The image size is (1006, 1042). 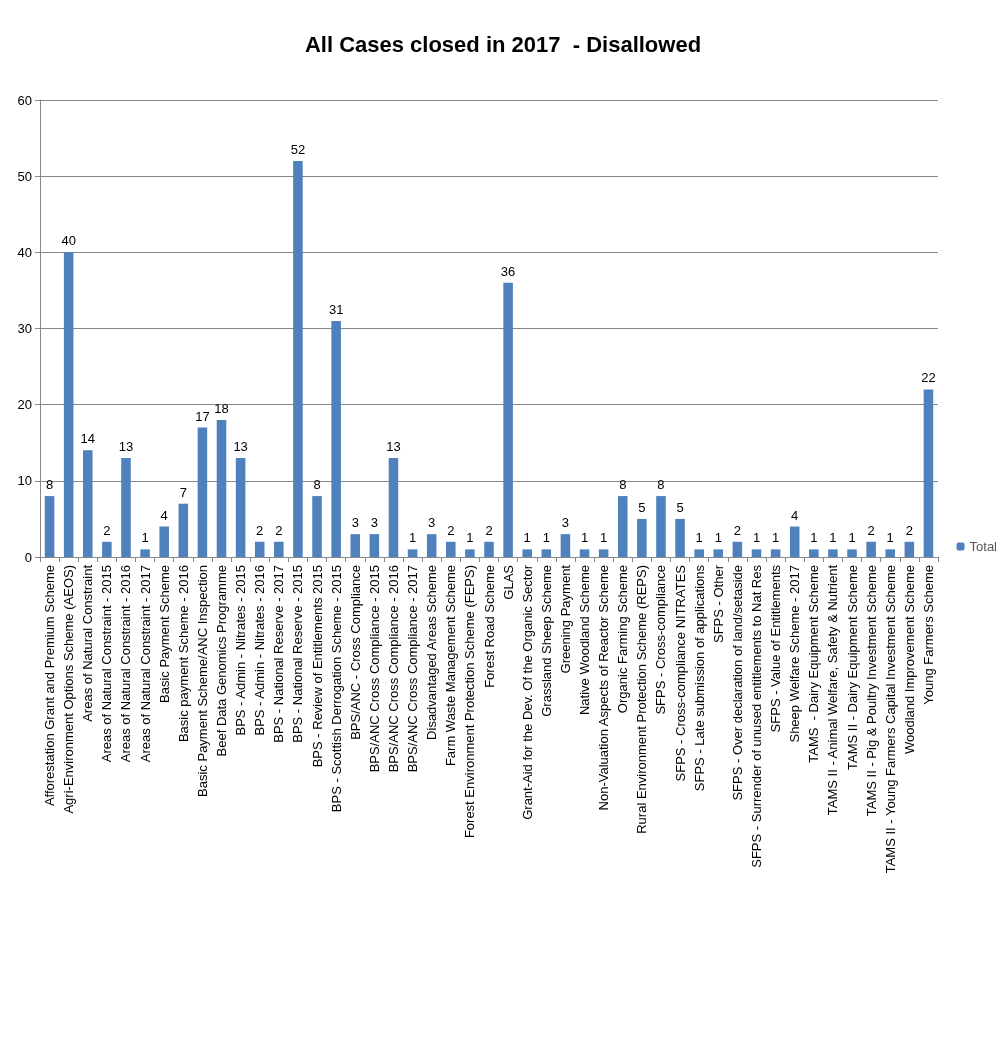 I want to click on data-label: 40, so click(x=68, y=241).